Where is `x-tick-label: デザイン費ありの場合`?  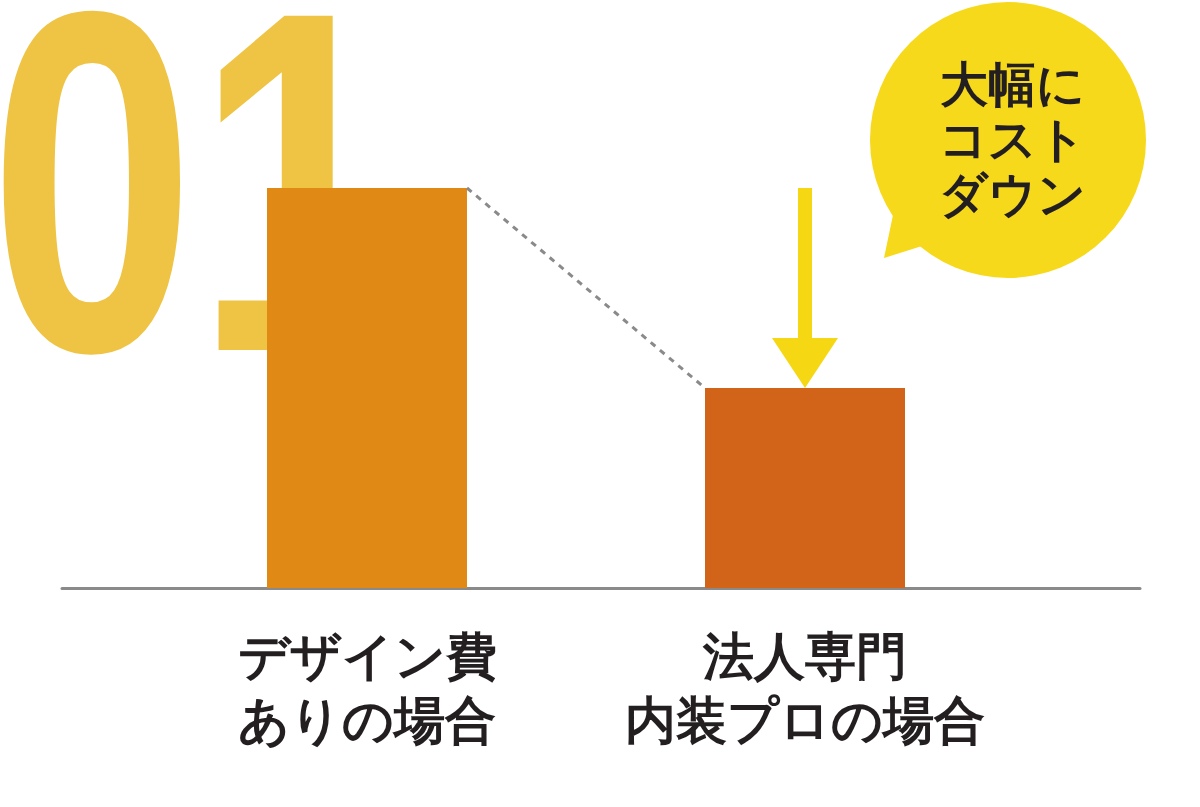
x-tick-label: デザイン費ありの場合 is located at coordinates (367, 688).